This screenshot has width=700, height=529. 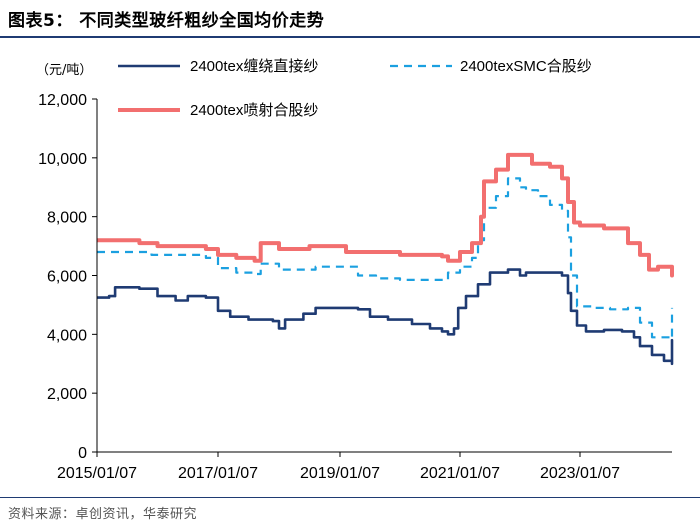 I want to click on y-tick-label: 12,000, so click(x=62, y=100).